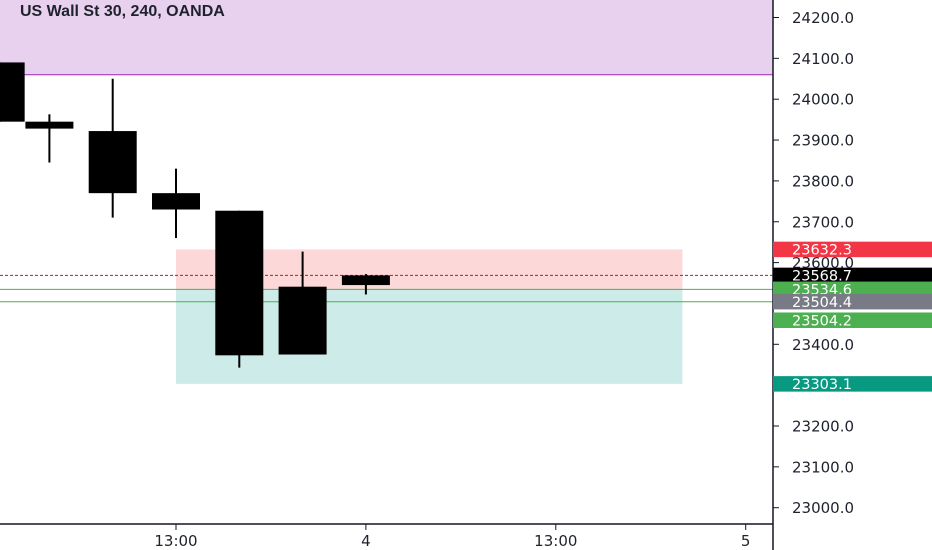 The width and height of the screenshot is (932, 550). I want to click on price-tick-label: 24000.0, so click(823, 100).